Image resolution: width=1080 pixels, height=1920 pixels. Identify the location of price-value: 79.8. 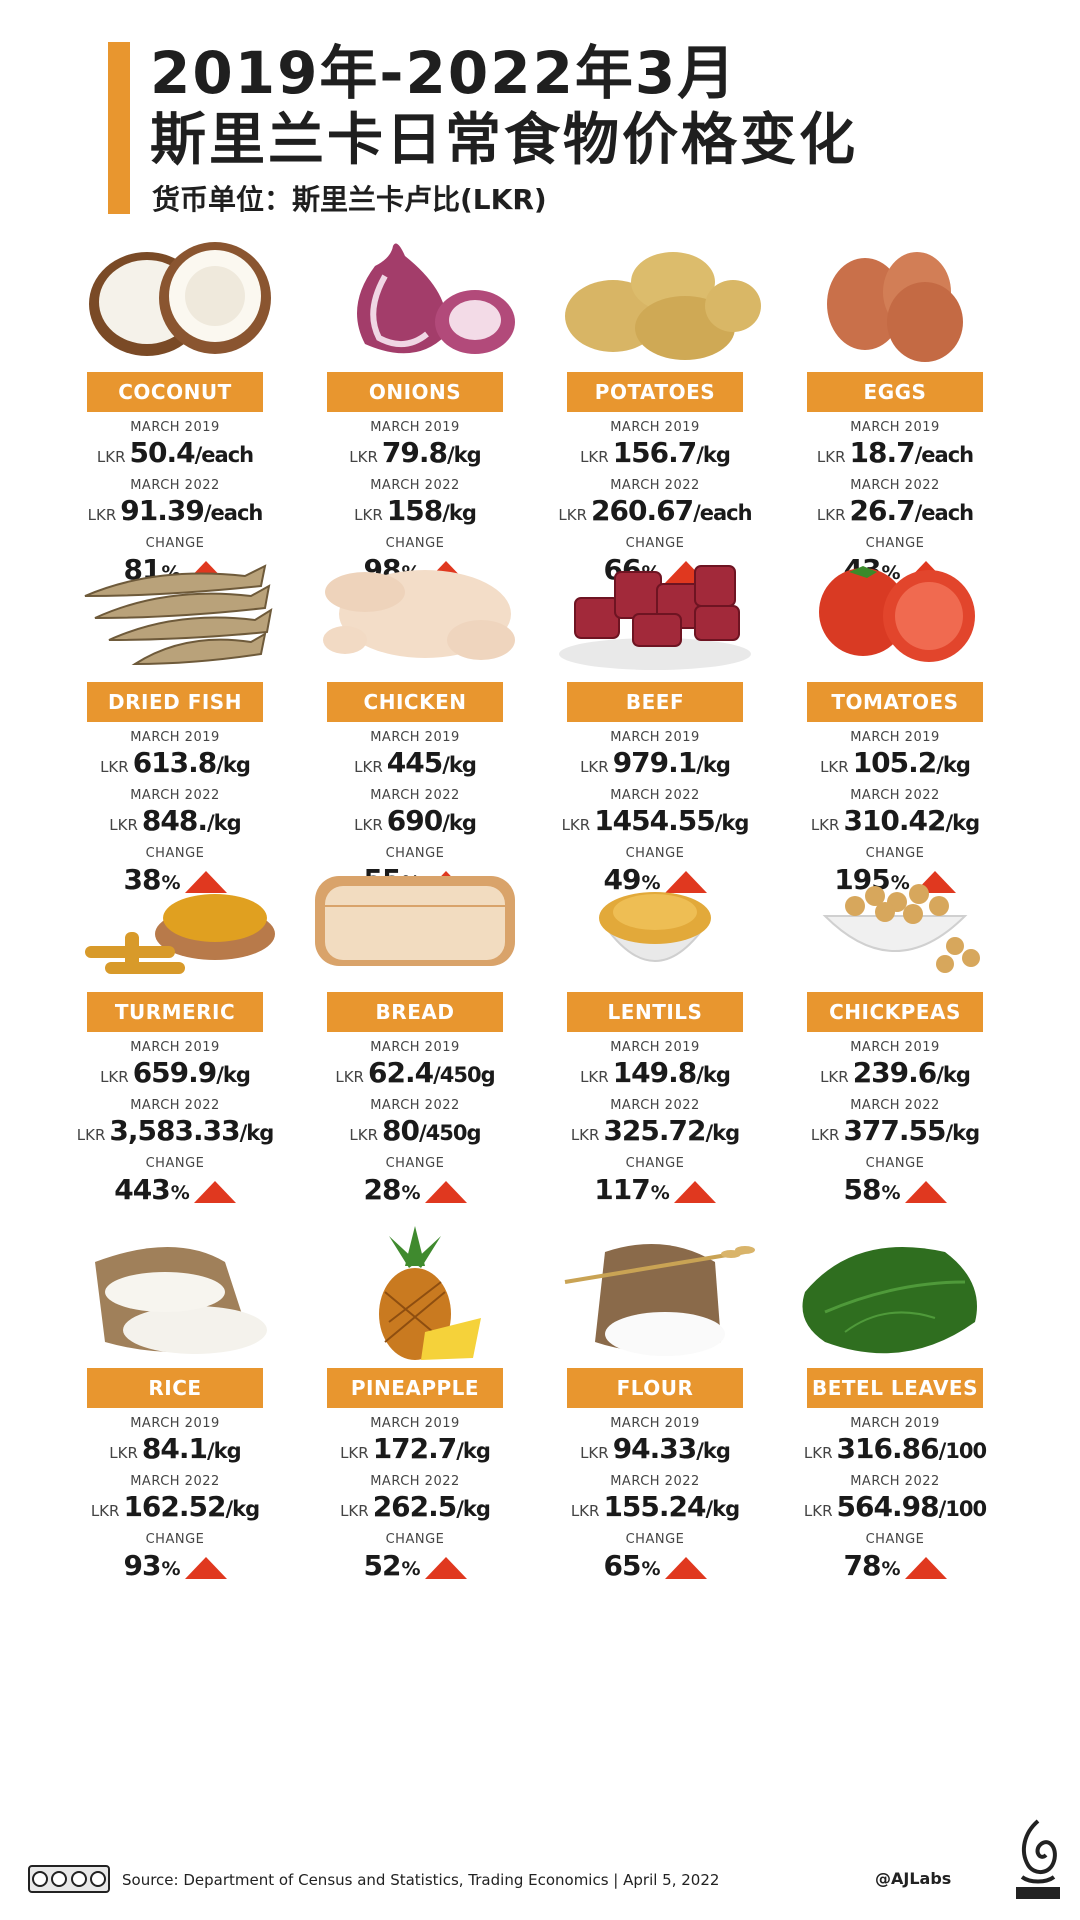
(414, 452).